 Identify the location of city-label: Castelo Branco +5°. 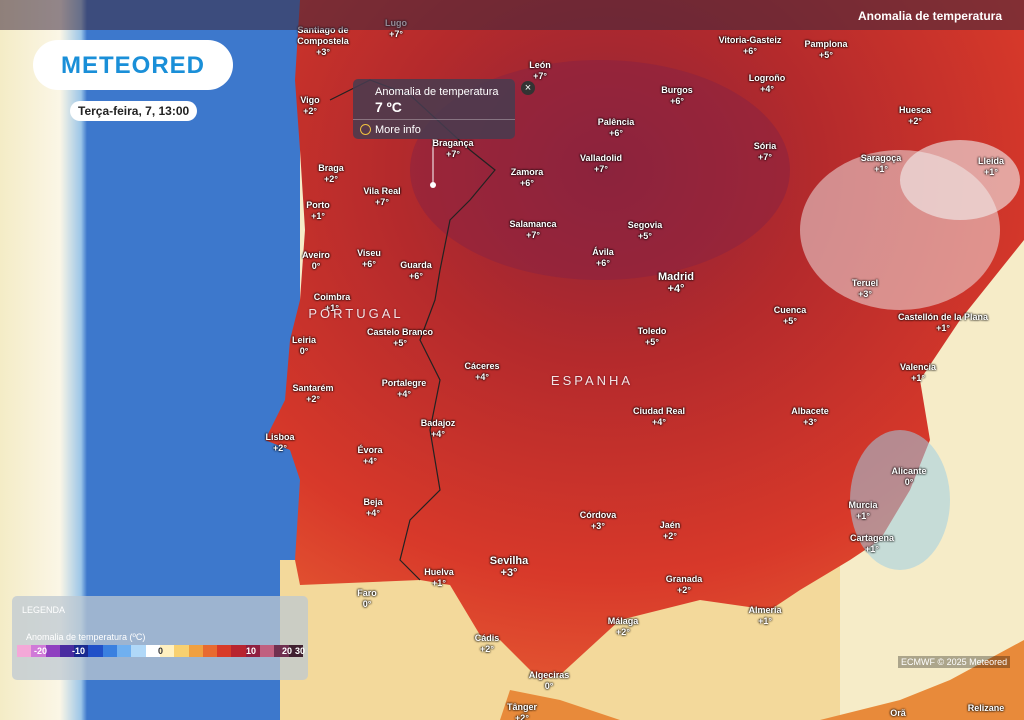
(400, 338).